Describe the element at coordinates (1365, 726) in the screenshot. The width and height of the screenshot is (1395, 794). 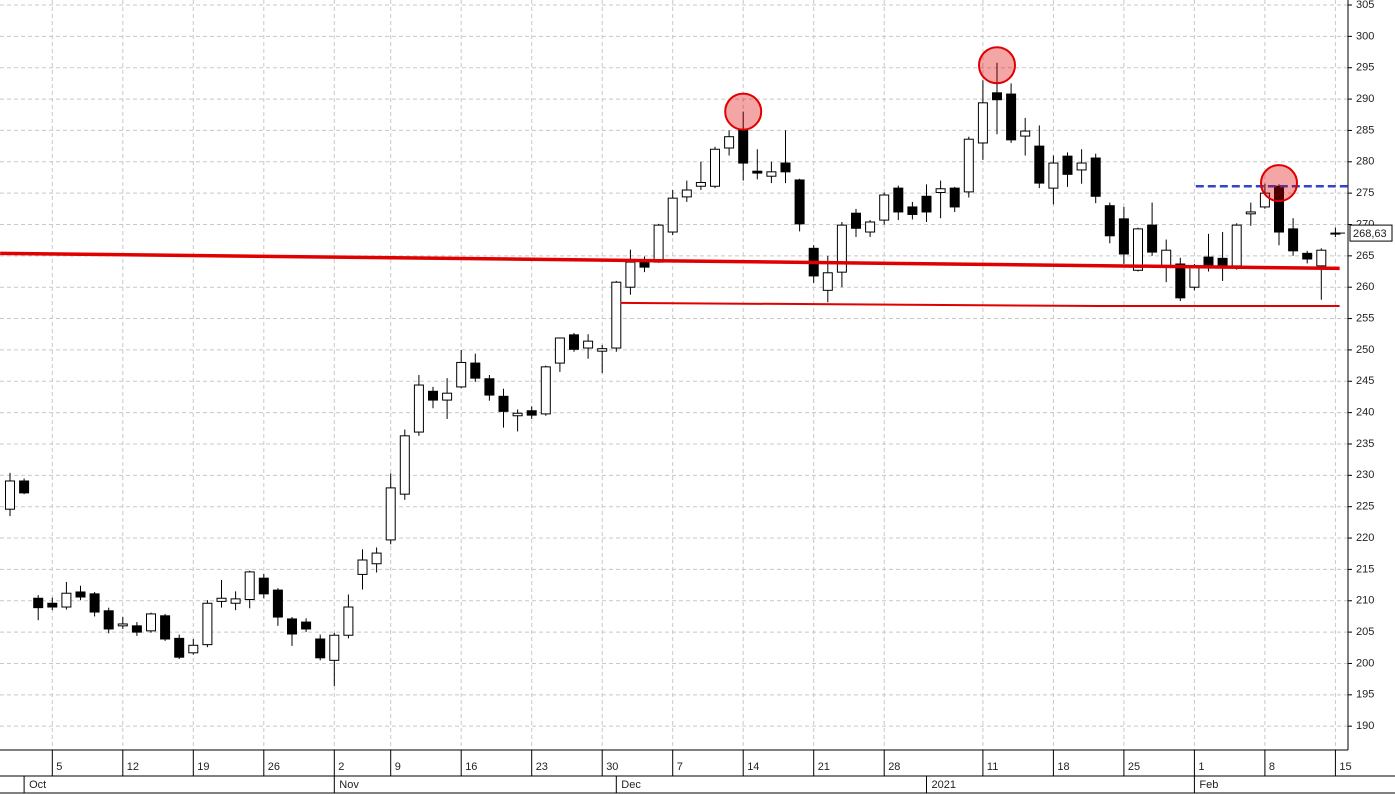
I see `y-tick-label: 190` at that location.